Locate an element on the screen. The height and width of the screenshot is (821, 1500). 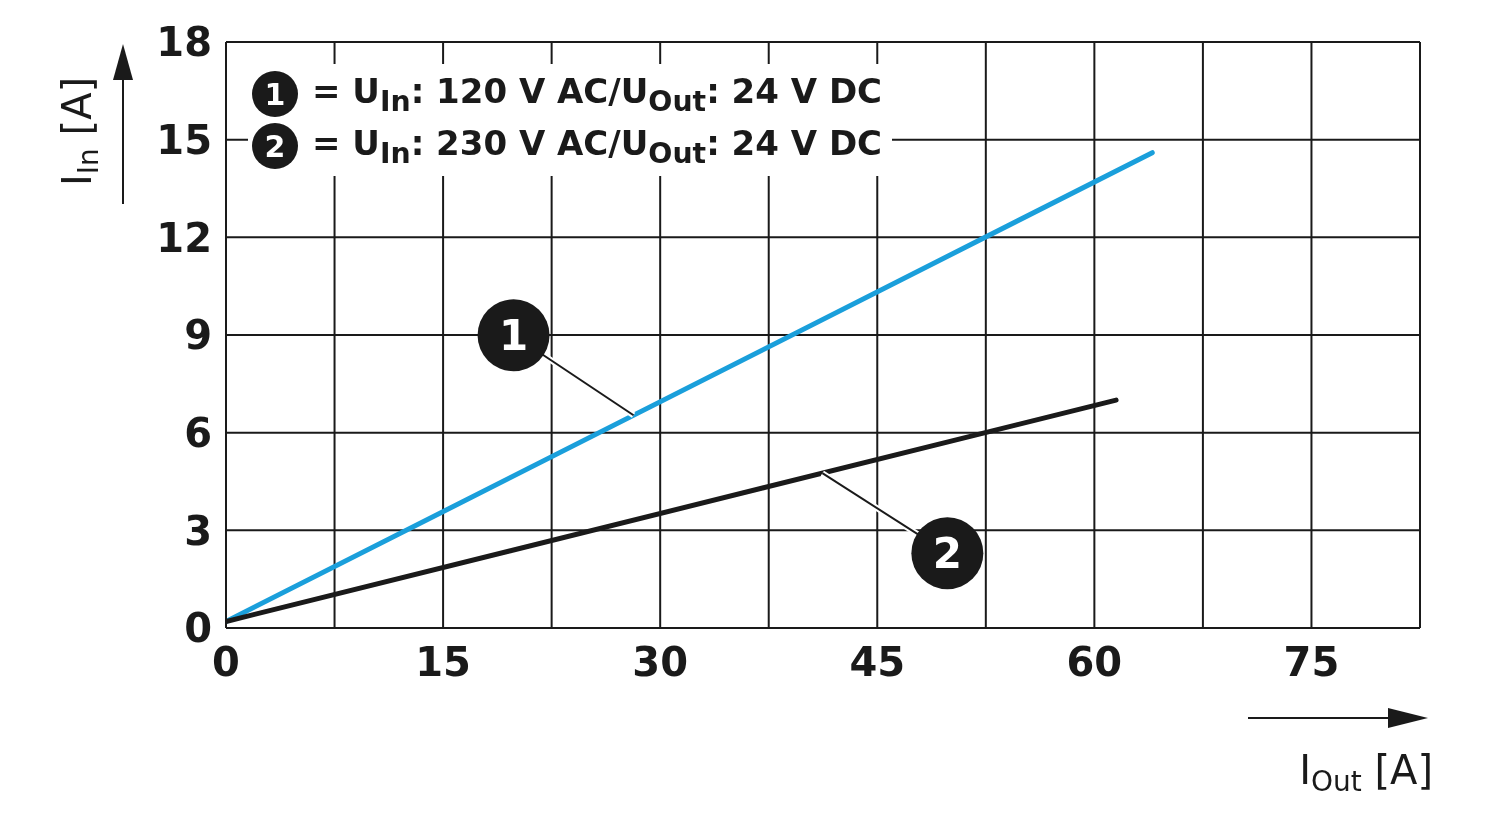
x-tick-label: 75 is located at coordinates (1311, 662).